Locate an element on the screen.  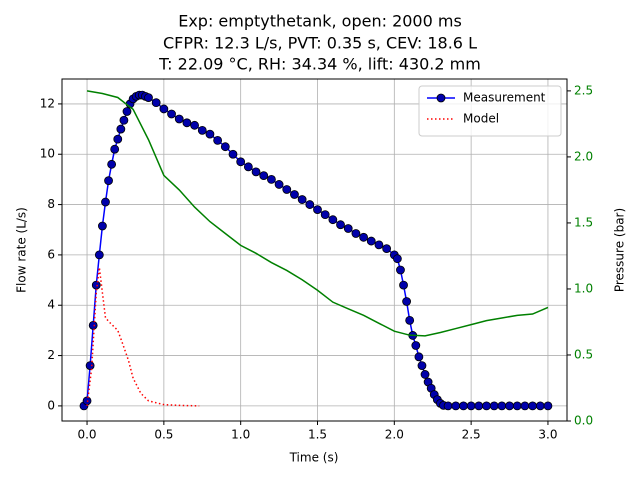
series-line is located at coordinates (143, 337).